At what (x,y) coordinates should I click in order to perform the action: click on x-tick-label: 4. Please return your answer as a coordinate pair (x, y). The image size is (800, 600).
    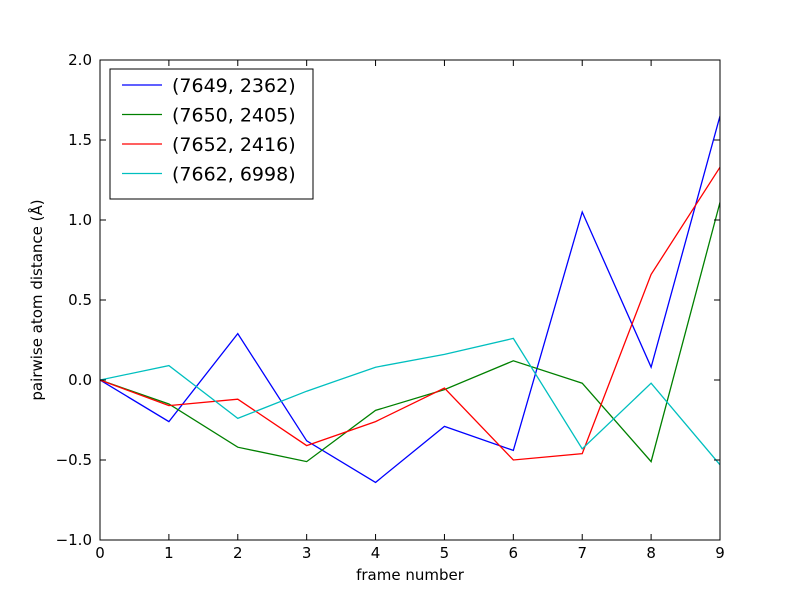
    Looking at the image, I should click on (376, 553).